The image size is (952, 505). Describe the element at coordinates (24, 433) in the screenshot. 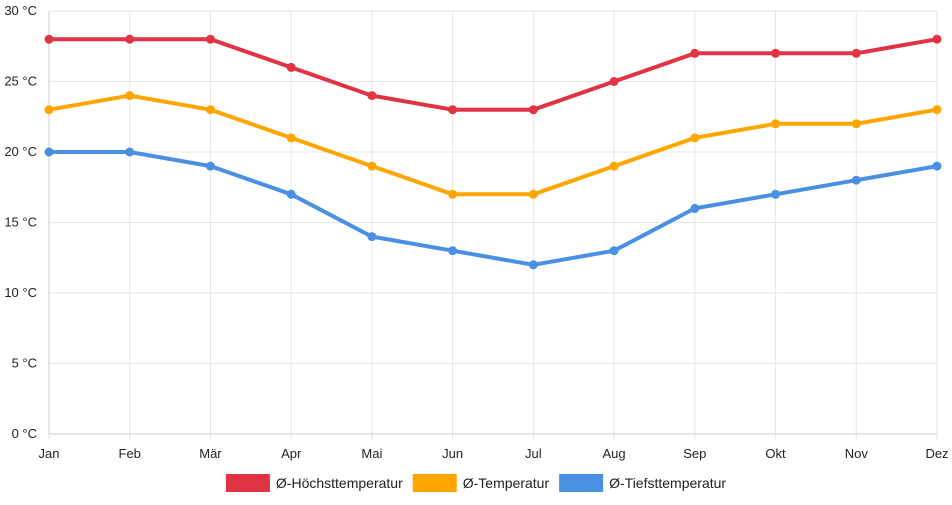

I see `y-tick-label: 0 °C` at that location.